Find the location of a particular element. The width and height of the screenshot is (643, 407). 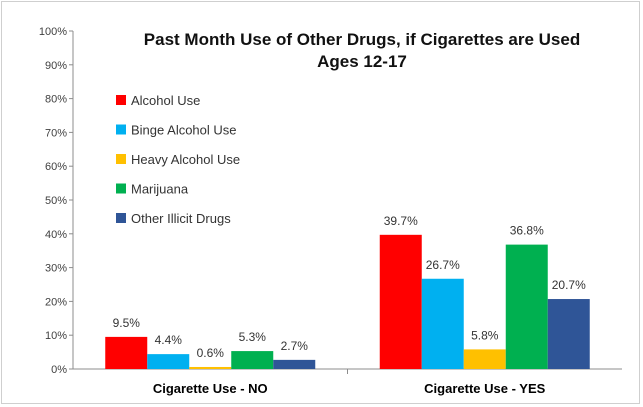

category-label: Cigarette Use - YES is located at coordinates (484, 388).